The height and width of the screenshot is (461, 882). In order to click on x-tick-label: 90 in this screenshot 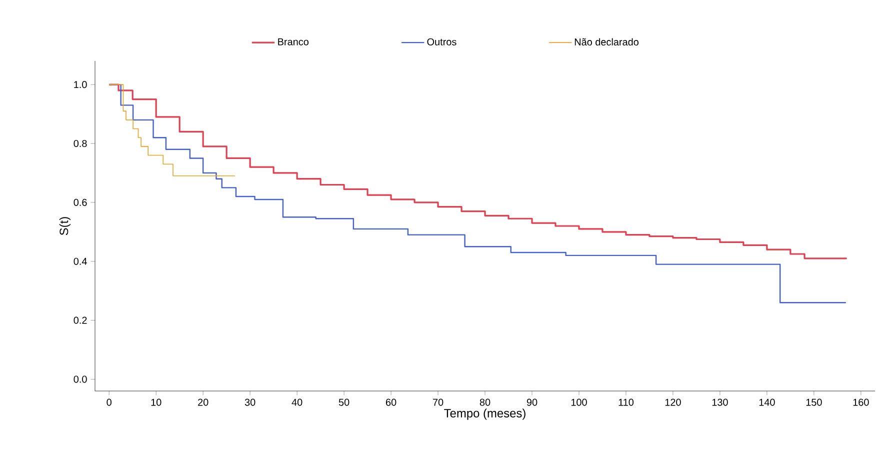, I will do `click(532, 402)`.